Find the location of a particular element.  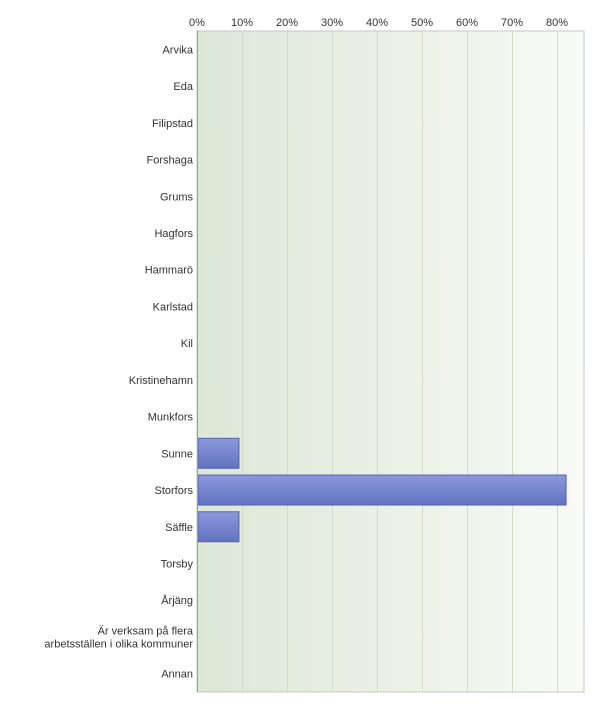

x-tick-label: 20% is located at coordinates (287, 23).